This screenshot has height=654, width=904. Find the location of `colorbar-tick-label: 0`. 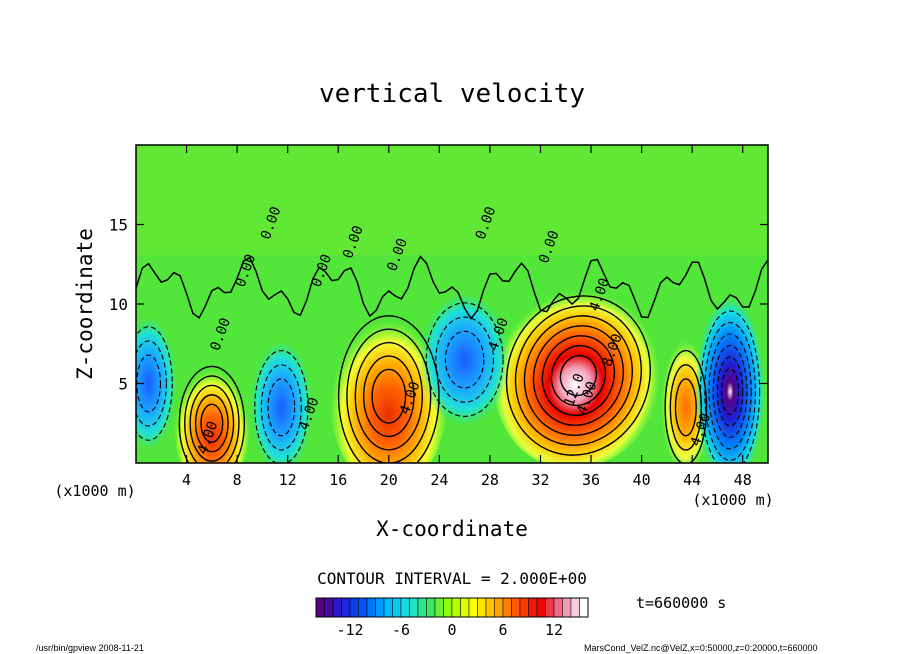

colorbar-tick-label: 0 is located at coordinates (451, 630).